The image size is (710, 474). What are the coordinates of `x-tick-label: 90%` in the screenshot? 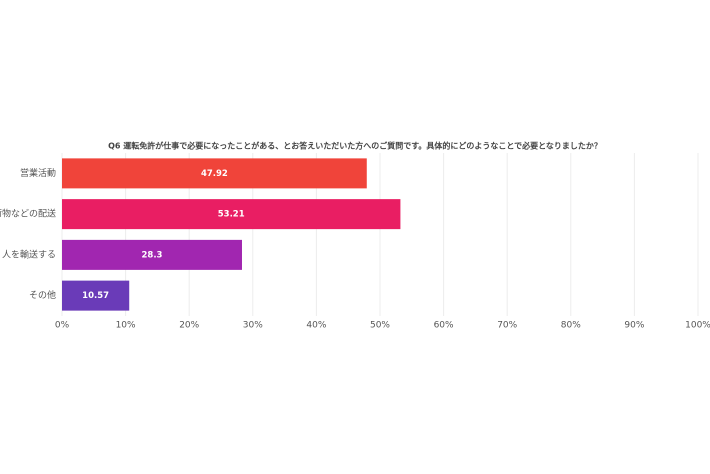 It's located at (634, 326).